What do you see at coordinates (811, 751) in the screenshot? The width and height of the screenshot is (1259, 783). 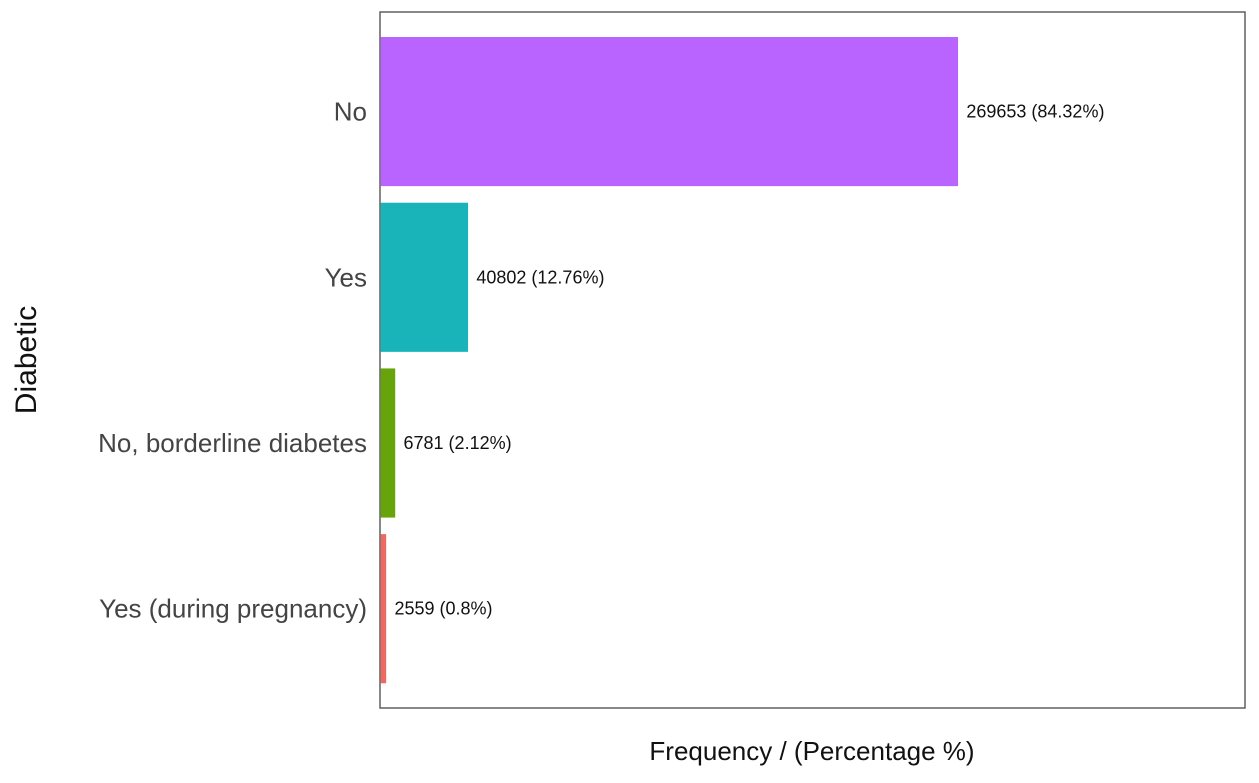 I see `x-axis-title: Frequency / (Percentage %)` at bounding box center [811, 751].